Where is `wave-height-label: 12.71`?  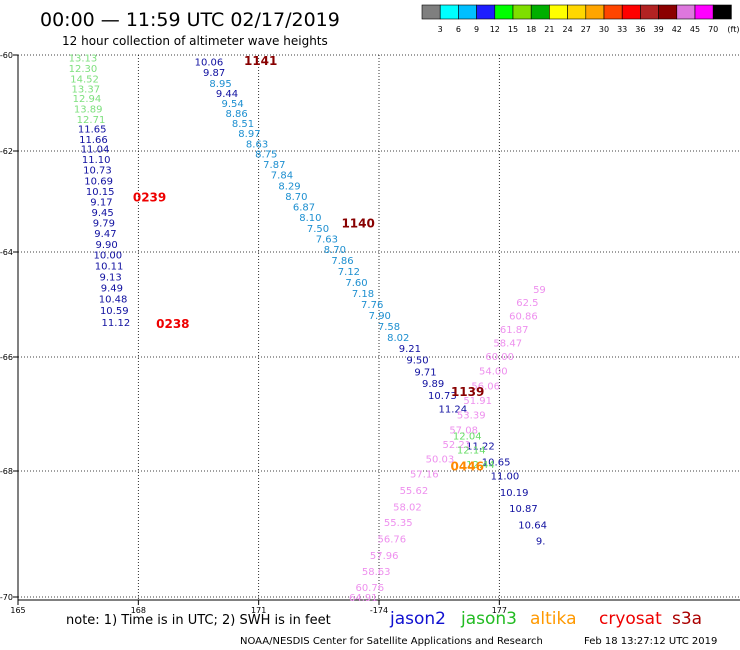 wave-height-label: 12.71 is located at coordinates (91, 120).